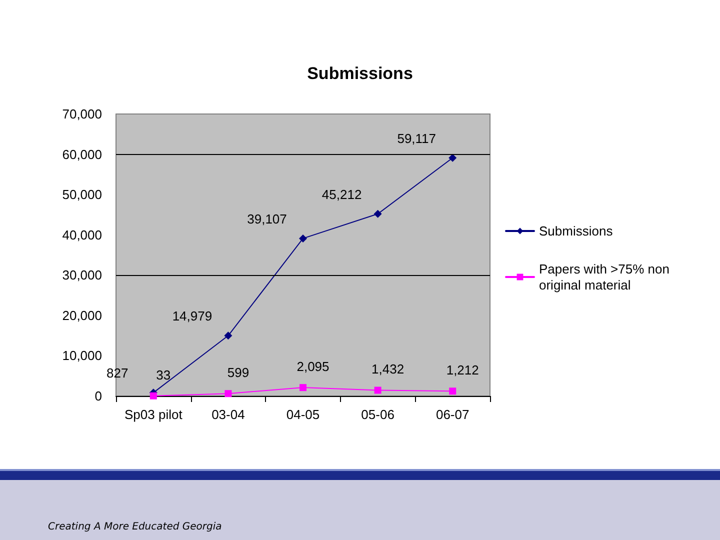  What do you see at coordinates (163, 374) in the screenshot?
I see `data-label: 33` at bounding box center [163, 374].